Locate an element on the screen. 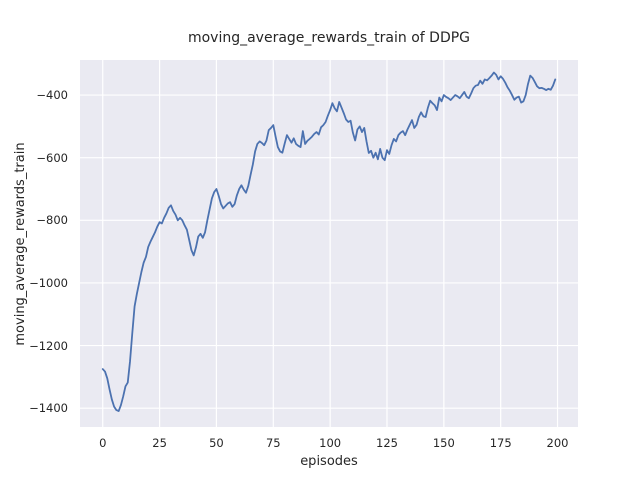 The width and height of the screenshot is (640, 480). x-tick-label: 0 is located at coordinates (103, 443).